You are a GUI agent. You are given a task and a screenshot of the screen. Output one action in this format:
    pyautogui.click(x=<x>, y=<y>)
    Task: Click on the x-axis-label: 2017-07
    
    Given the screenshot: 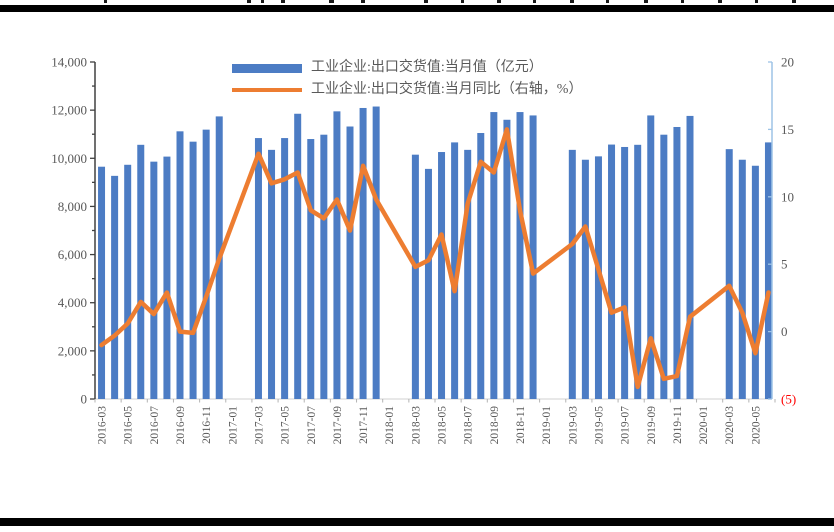 What is the action you would take?
    pyautogui.click(x=312, y=425)
    